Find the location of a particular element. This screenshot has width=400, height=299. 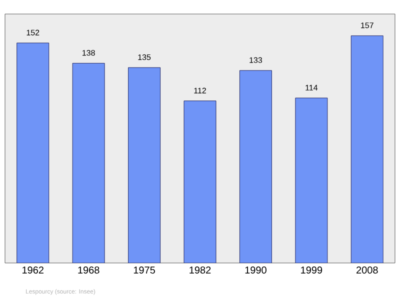

x-tick-label: 1975 is located at coordinates (144, 270).